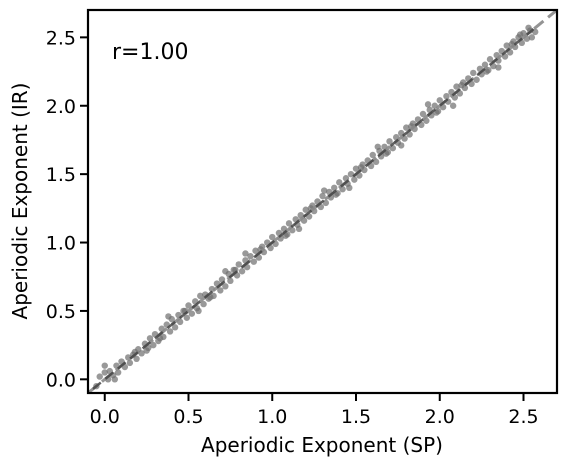 This screenshot has height=466, width=566. What do you see at coordinates (105, 417) in the screenshot?
I see `x-tick-label: 0.0` at bounding box center [105, 417].